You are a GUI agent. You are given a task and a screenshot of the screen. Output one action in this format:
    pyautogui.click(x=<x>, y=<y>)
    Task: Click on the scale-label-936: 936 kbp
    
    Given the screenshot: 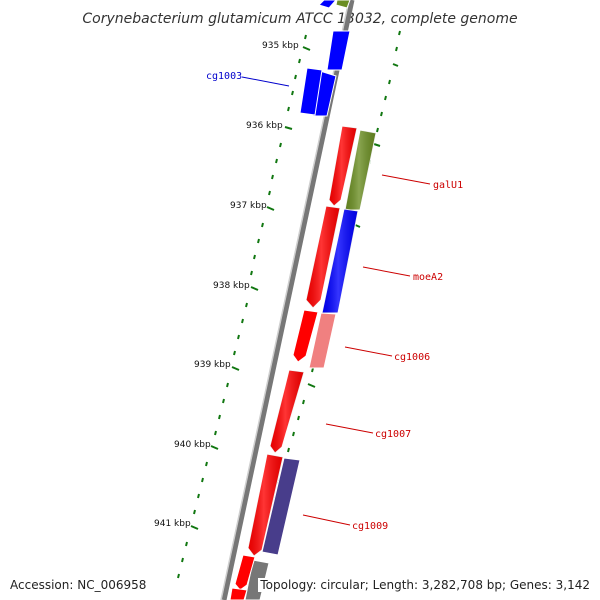 What is the action you would take?
    pyautogui.click(x=264, y=126)
    